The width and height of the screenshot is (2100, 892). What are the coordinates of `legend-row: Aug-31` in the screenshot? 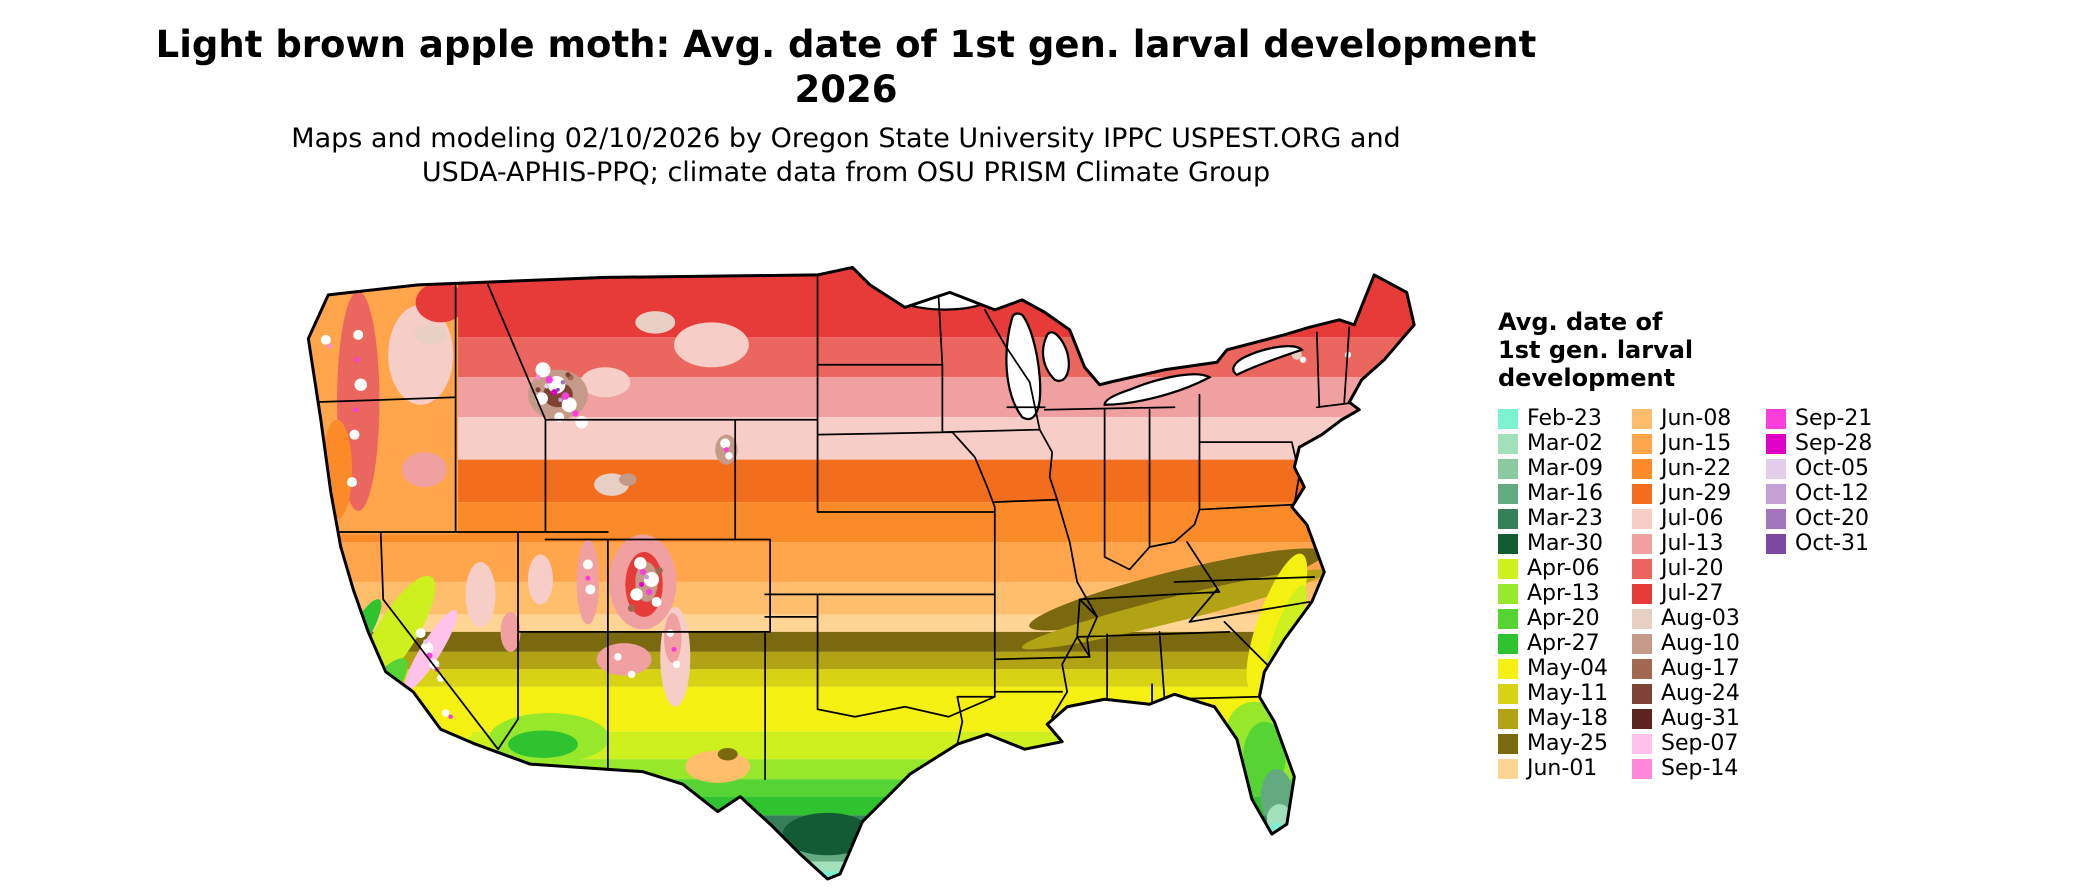 It's located at (1699, 718).